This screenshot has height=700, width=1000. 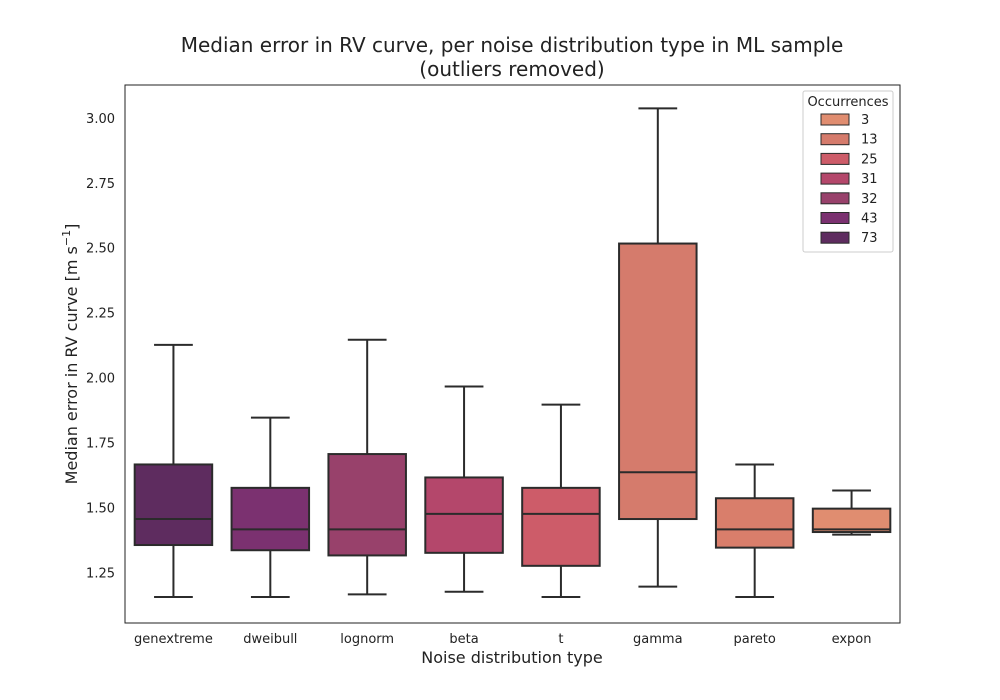 What do you see at coordinates (66, 238) in the screenshot?
I see `y-axis-label-exponent: −1` at bounding box center [66, 238].